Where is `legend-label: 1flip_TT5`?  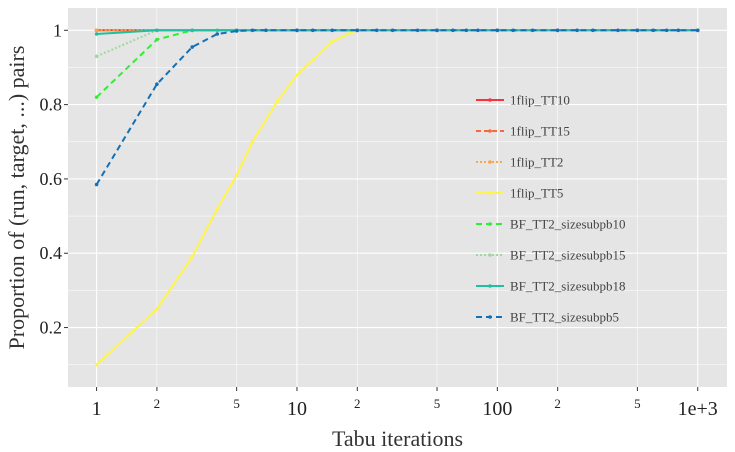
legend-label: 1flip_TT5 is located at coordinates (536, 193).